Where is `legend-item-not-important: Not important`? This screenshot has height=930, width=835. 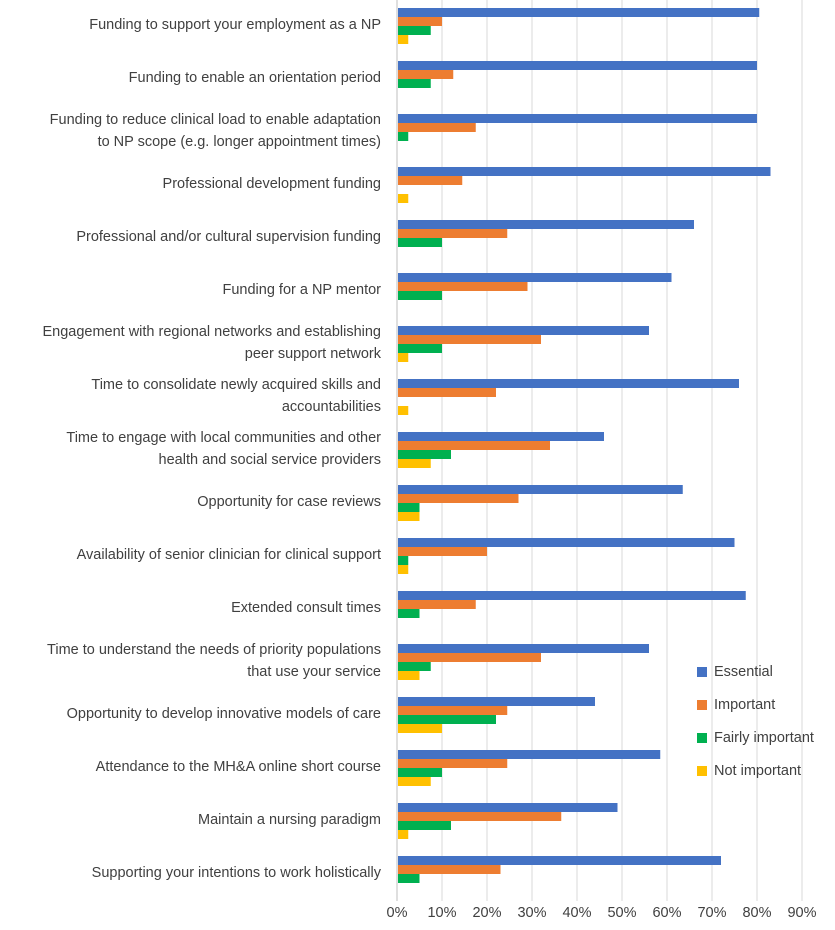 legend-item-not-important: Not important is located at coordinates (755, 770).